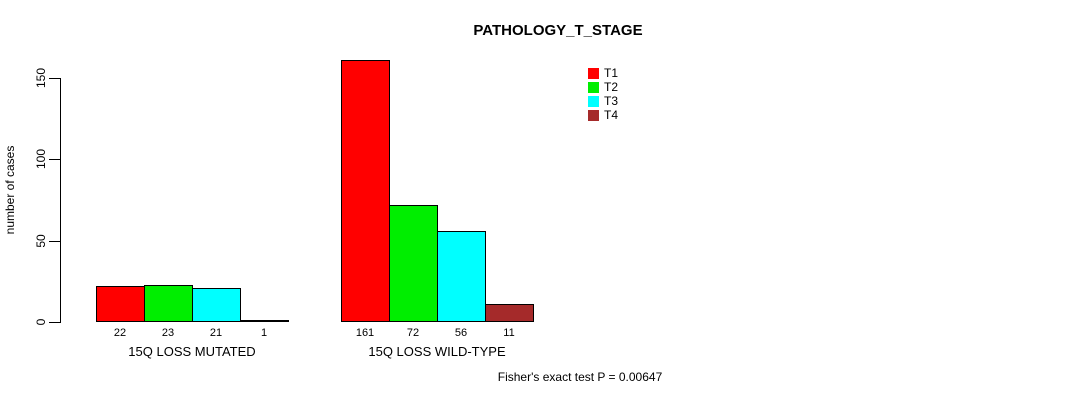 This screenshot has width=1090, height=400. I want to click on legend-swatch-t1, so click(593, 73).